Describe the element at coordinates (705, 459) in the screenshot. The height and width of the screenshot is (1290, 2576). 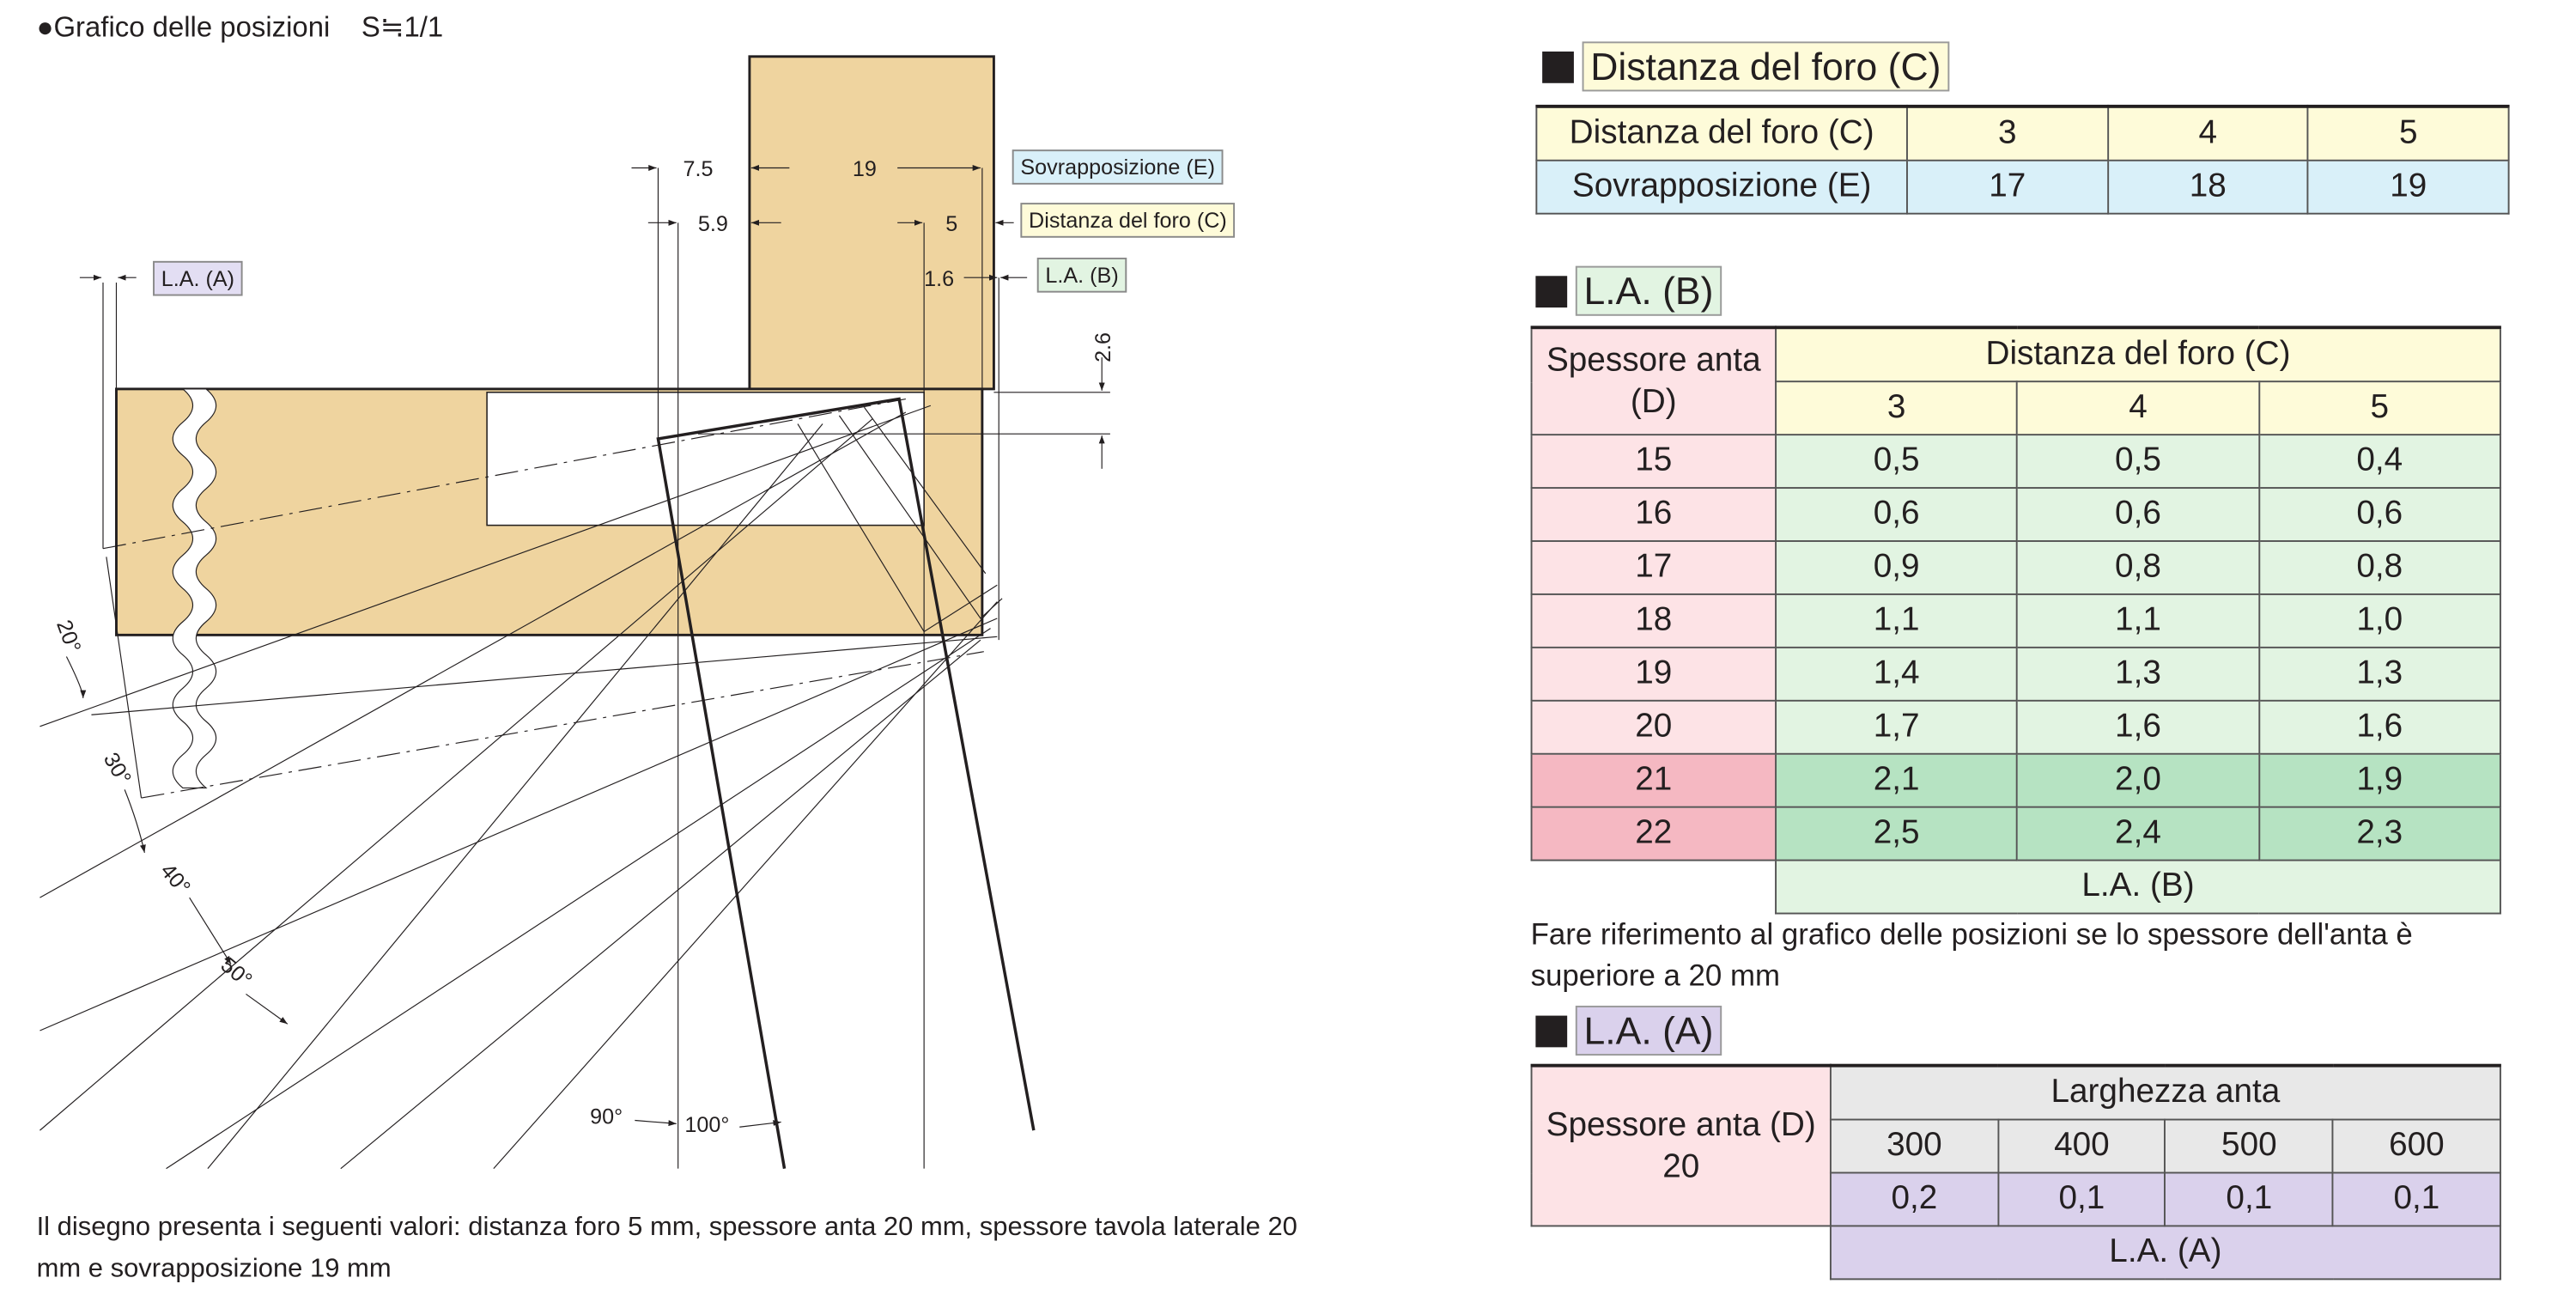
I see `hinge-cup-recess` at that location.